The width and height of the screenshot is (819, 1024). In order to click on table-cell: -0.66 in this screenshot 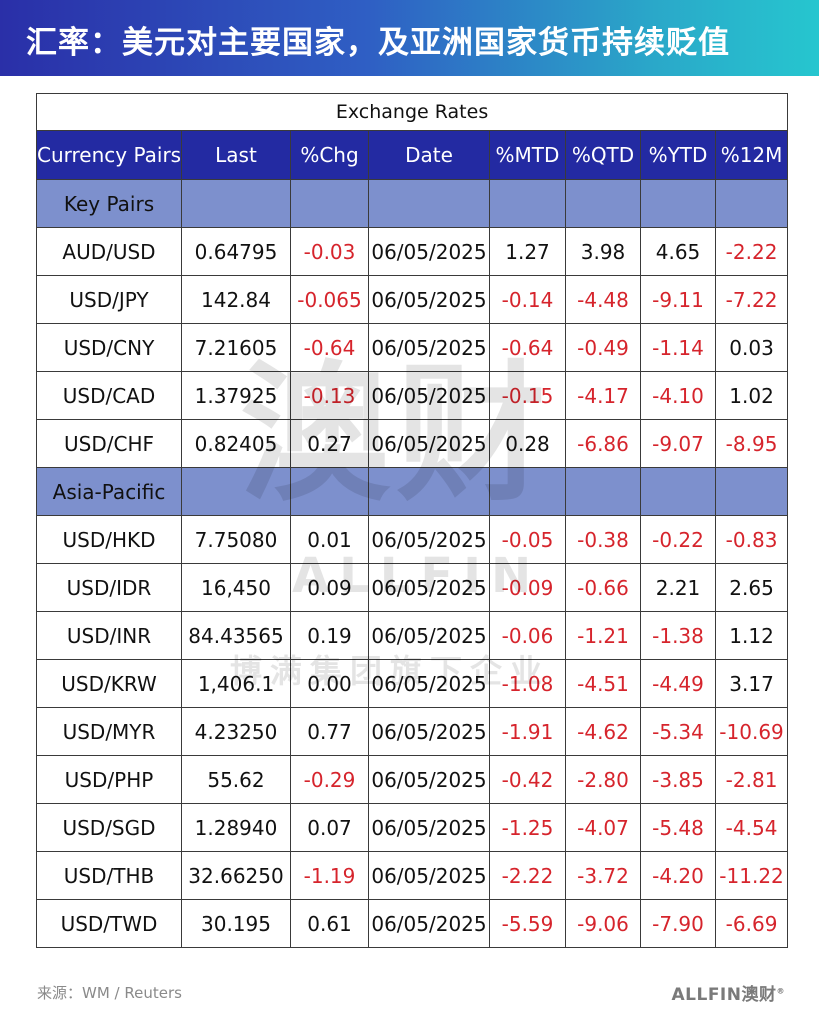, I will do `click(603, 587)`.